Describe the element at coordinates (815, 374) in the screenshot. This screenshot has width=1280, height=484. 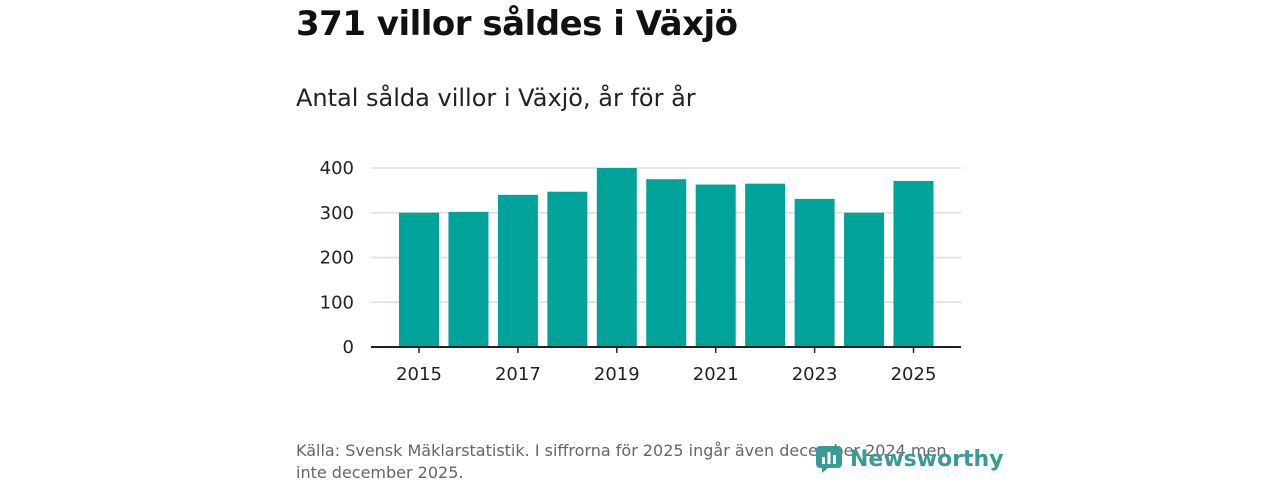
I see `x-tick-label-2023: 2023` at that location.